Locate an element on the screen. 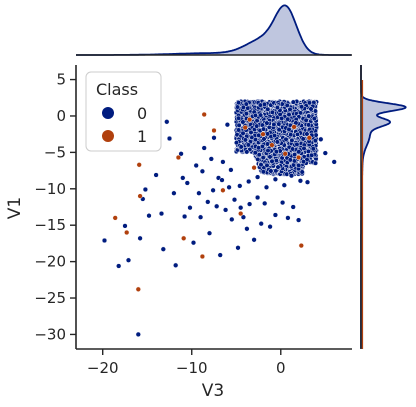 This screenshot has height=407, width=416. top-marginal-kde is located at coordinates (214, 30).